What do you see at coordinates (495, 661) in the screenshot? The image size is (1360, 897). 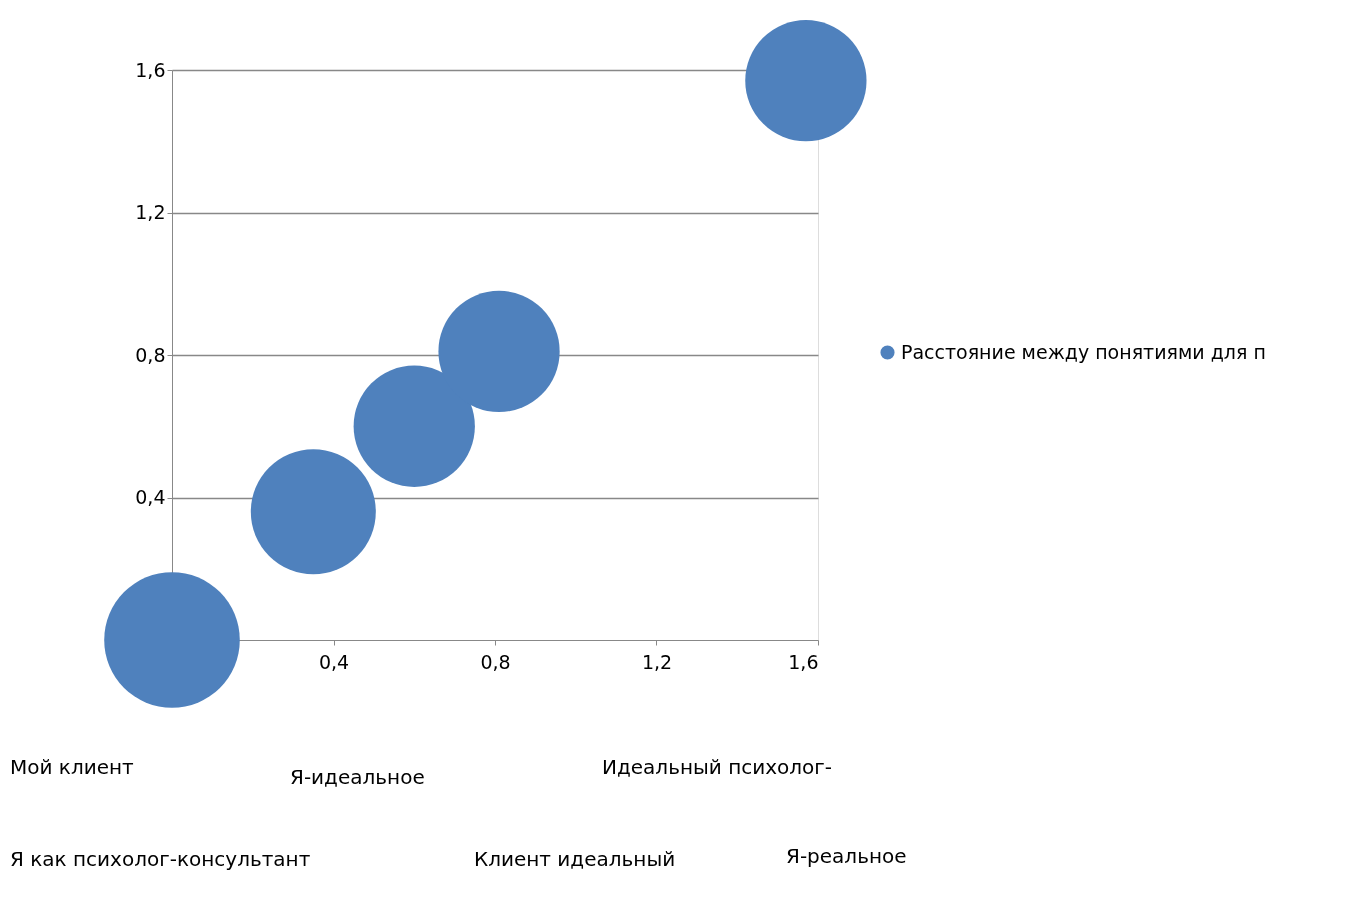 I see `x-tick-label: 0,8` at bounding box center [495, 661].